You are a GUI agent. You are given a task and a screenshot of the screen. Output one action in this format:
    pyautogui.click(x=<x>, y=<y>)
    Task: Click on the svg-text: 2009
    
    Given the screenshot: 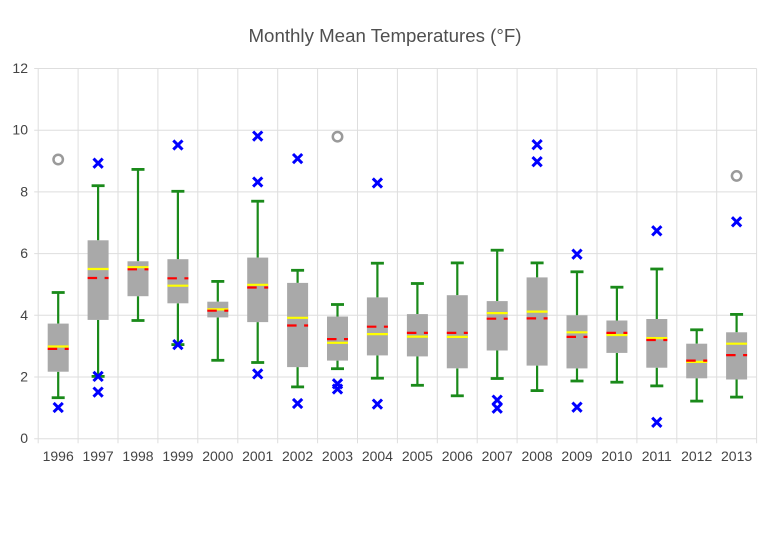 What is the action you would take?
    pyautogui.click(x=576, y=456)
    